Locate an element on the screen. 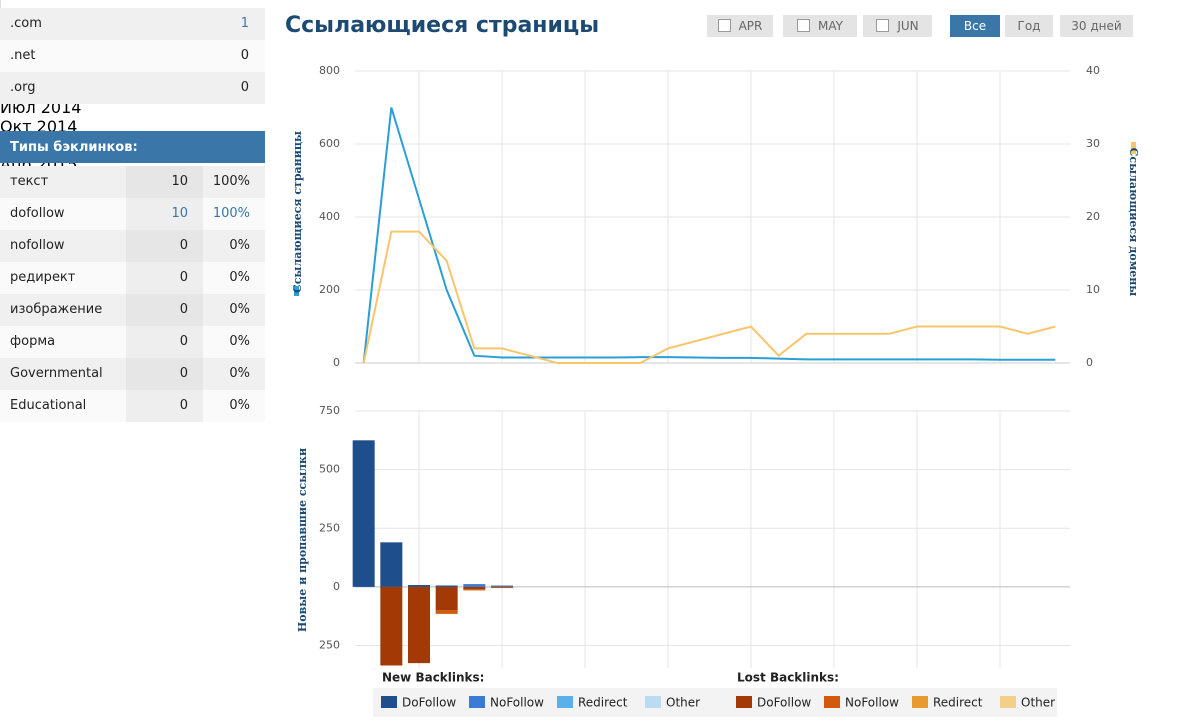 This screenshot has width=1186, height=725. type-name: форма is located at coordinates (33, 341).